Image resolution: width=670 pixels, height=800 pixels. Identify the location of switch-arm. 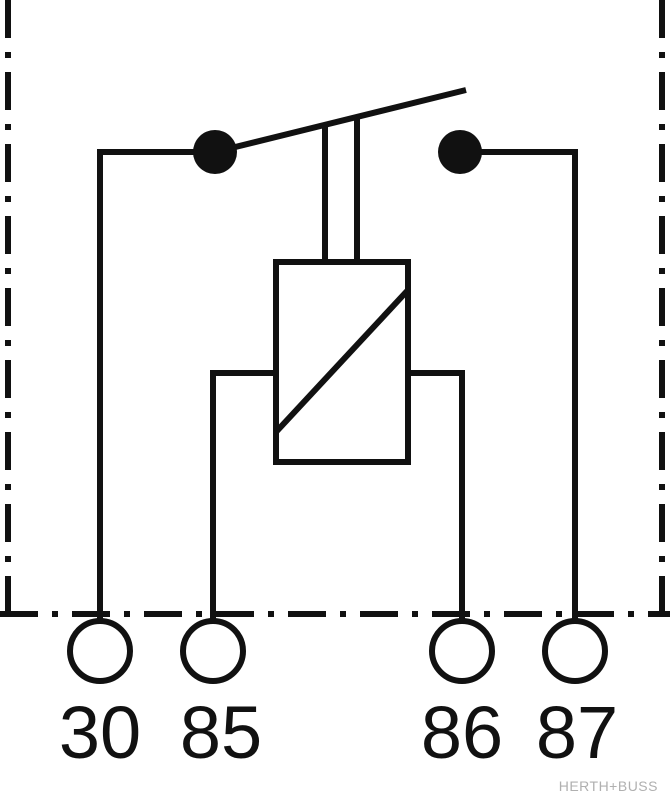
(340, 121).